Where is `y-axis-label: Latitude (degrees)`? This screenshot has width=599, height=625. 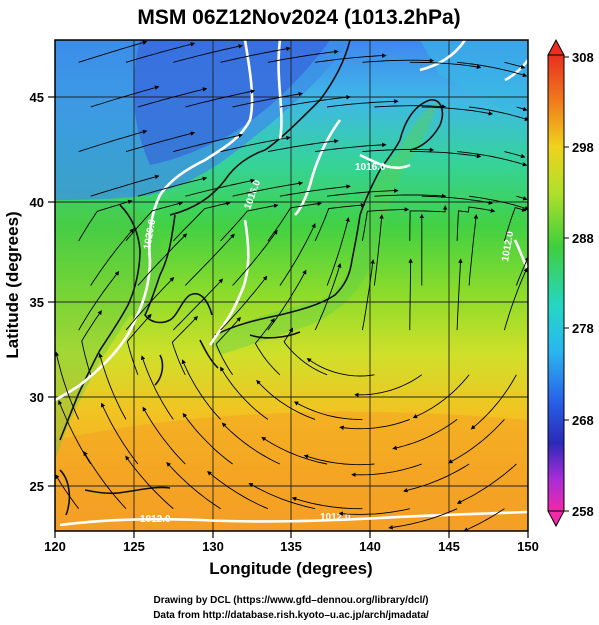 y-axis-label: Latitude (degrees) is located at coordinates (12, 284).